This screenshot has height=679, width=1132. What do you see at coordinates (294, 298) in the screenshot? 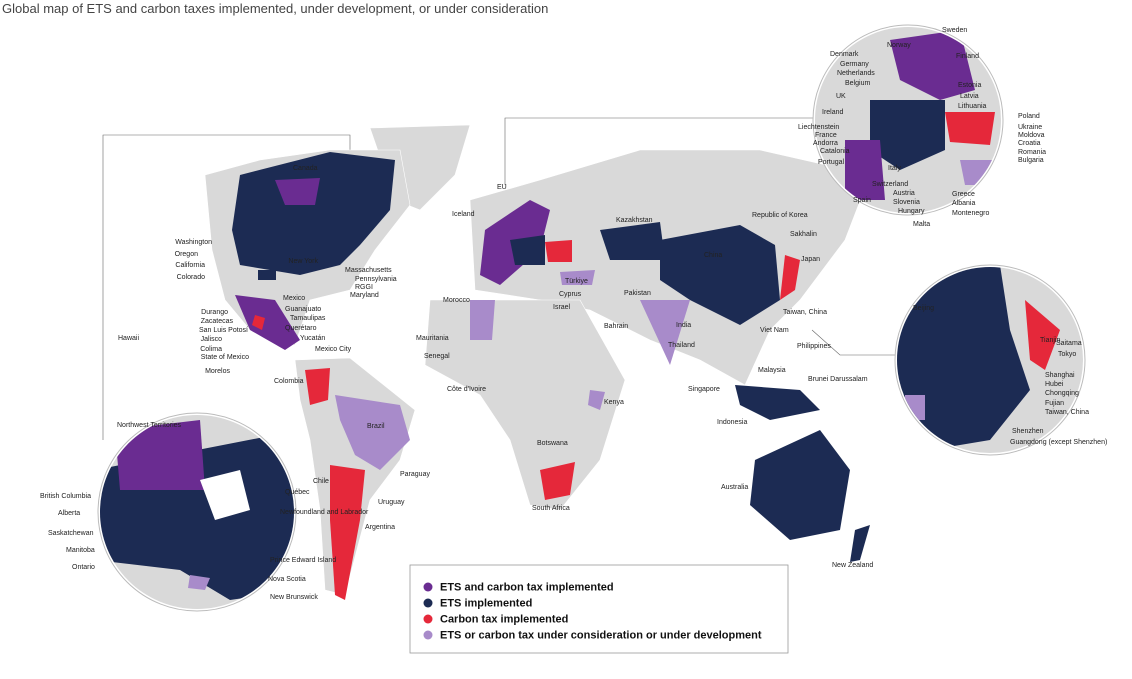
I see `place-label: Mexico` at bounding box center [294, 298].